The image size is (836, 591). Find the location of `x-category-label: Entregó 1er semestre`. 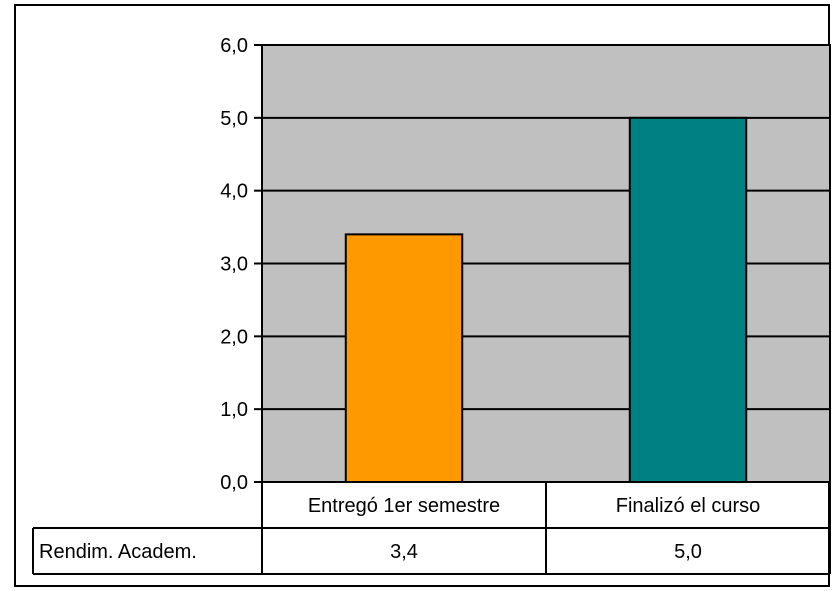

x-category-label: Entregó 1er semestre is located at coordinates (404, 506).